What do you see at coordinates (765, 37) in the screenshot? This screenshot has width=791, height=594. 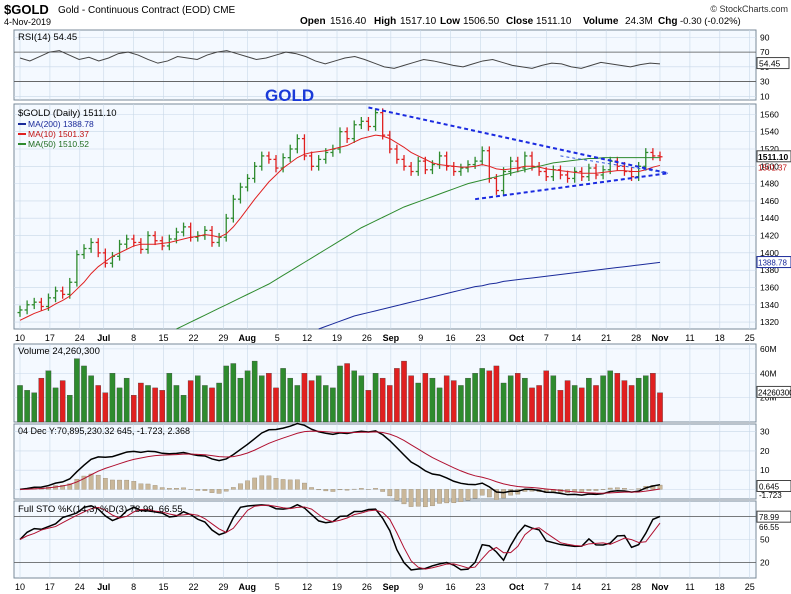 I see `rsi-tick-label: 90` at bounding box center [765, 37].